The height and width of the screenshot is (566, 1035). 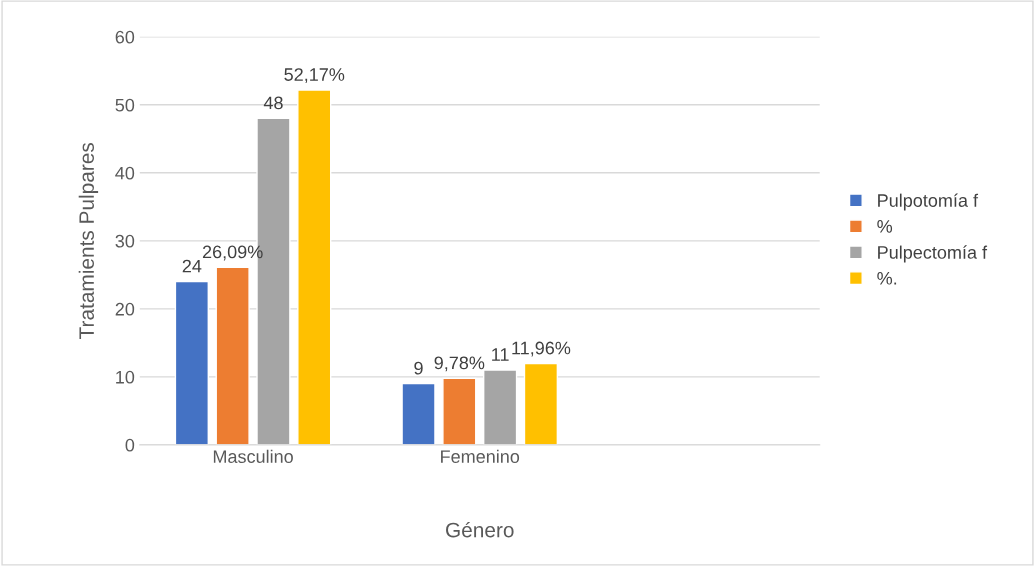 I want to click on data-label: 24, so click(x=192, y=266).